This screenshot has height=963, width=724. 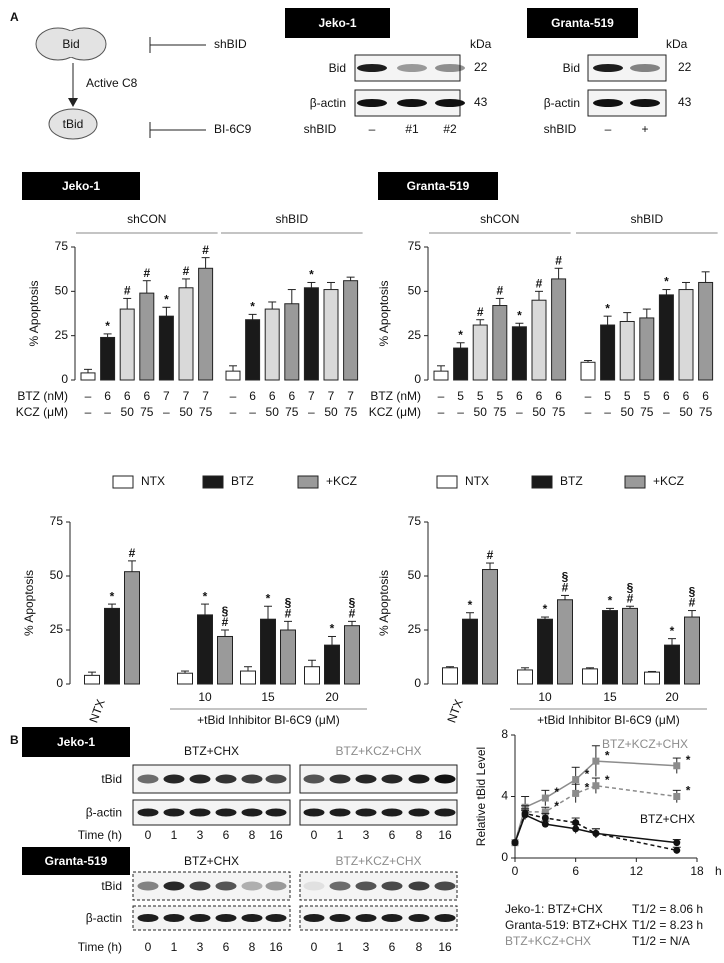 What do you see at coordinates (667, 925) in the screenshot?
I see `halflife-value: T1/2 = 8.23 h` at bounding box center [667, 925].